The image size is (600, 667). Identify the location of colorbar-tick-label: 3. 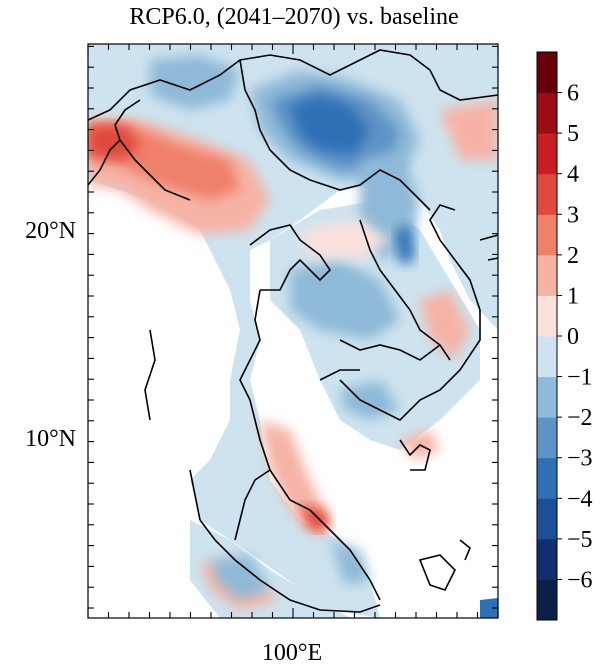
(573, 215).